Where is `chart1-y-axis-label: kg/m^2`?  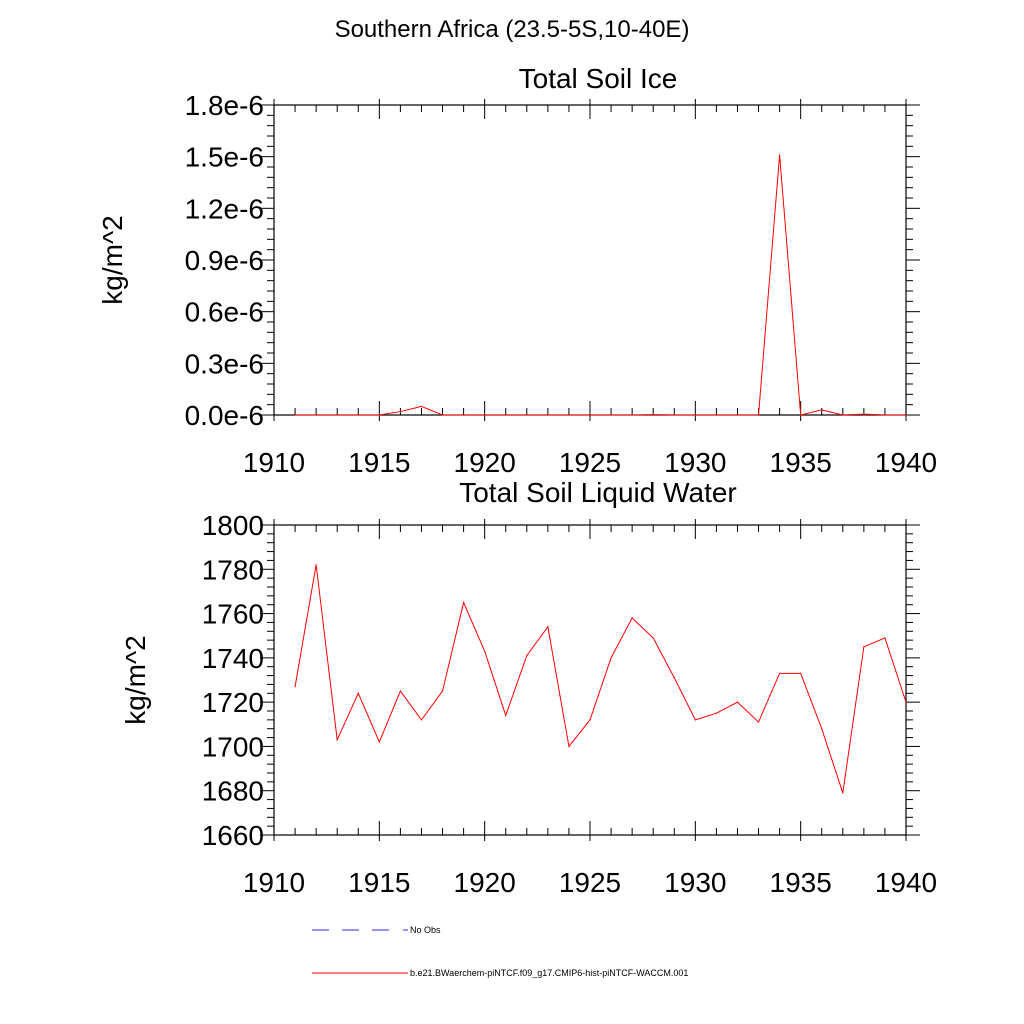 chart1-y-axis-label: kg/m^2 is located at coordinates (112, 259).